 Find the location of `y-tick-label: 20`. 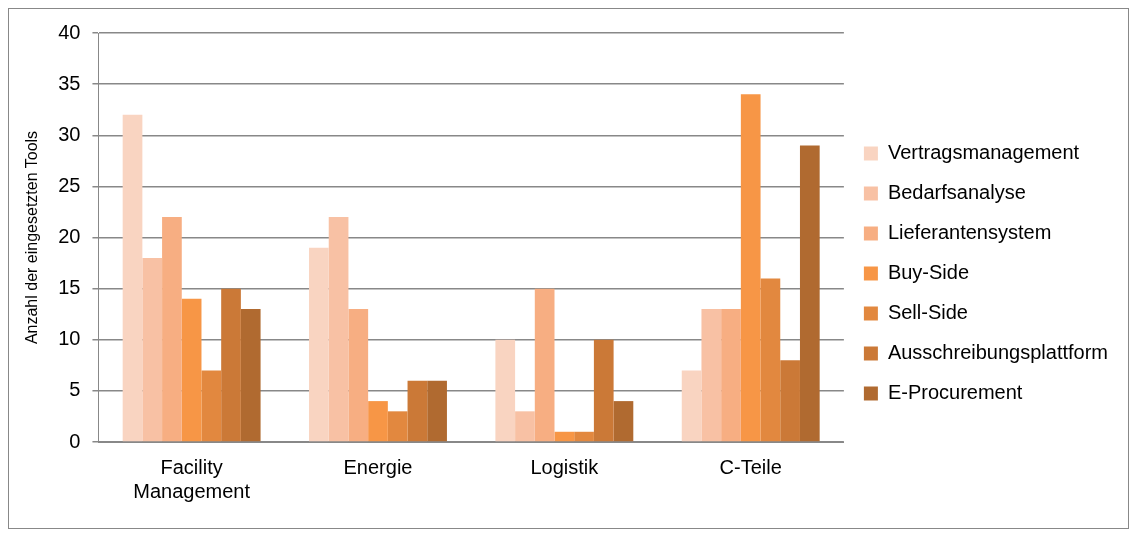

y-tick-label: 20 is located at coordinates (69, 236).